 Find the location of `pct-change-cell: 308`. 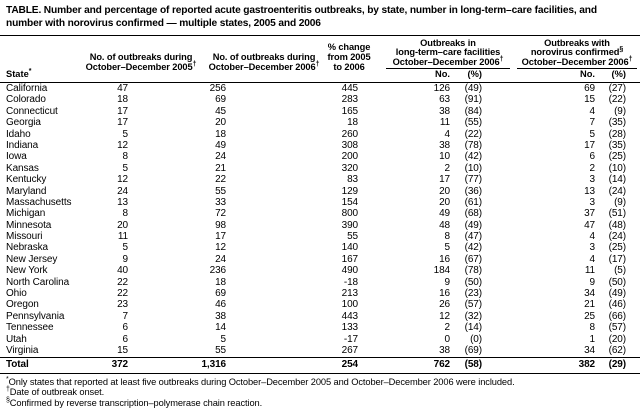

pct-change-cell: 308 is located at coordinates (349, 145).